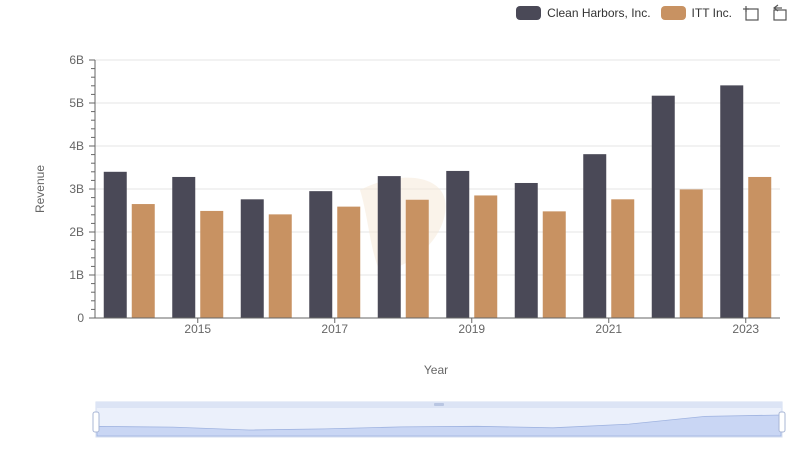 The height and width of the screenshot is (461, 800). What do you see at coordinates (115, 244) in the screenshot?
I see `bar-clean-harbors-2014` at bounding box center [115, 244].